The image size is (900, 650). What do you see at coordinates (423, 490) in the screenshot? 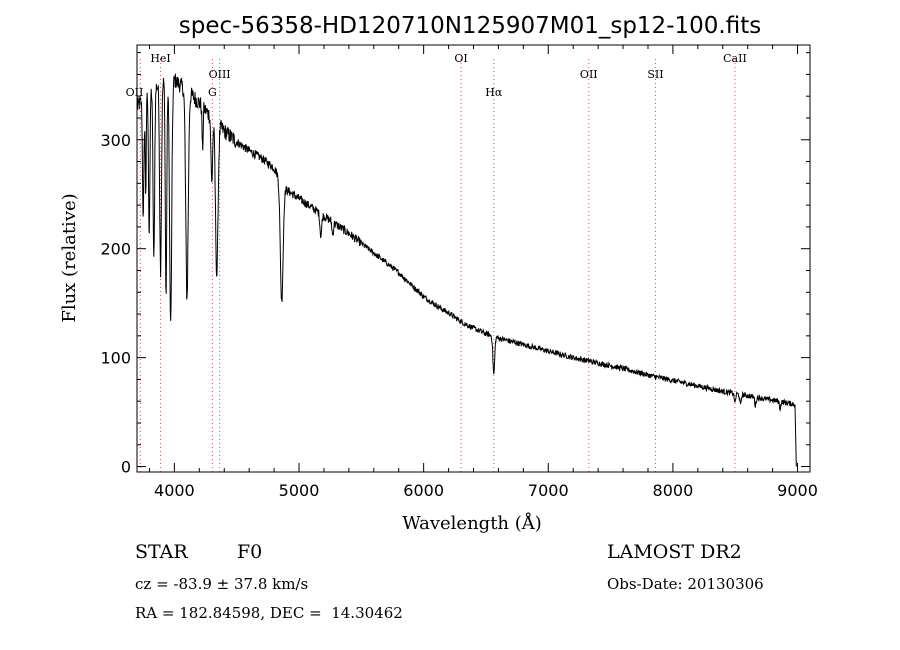
I see `x-tick-label: 6000` at bounding box center [423, 490].